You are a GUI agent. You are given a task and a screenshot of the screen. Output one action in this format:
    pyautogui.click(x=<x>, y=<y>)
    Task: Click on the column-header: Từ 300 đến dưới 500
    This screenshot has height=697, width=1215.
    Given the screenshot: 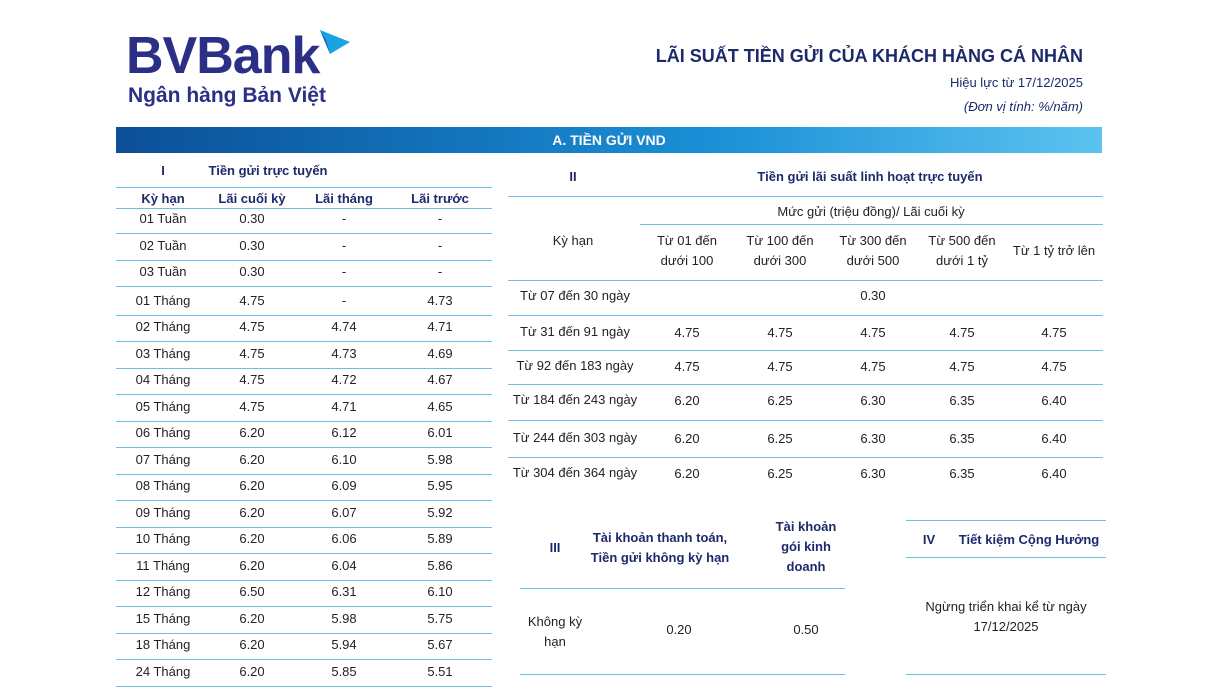 What is the action you would take?
    pyautogui.click(x=873, y=250)
    